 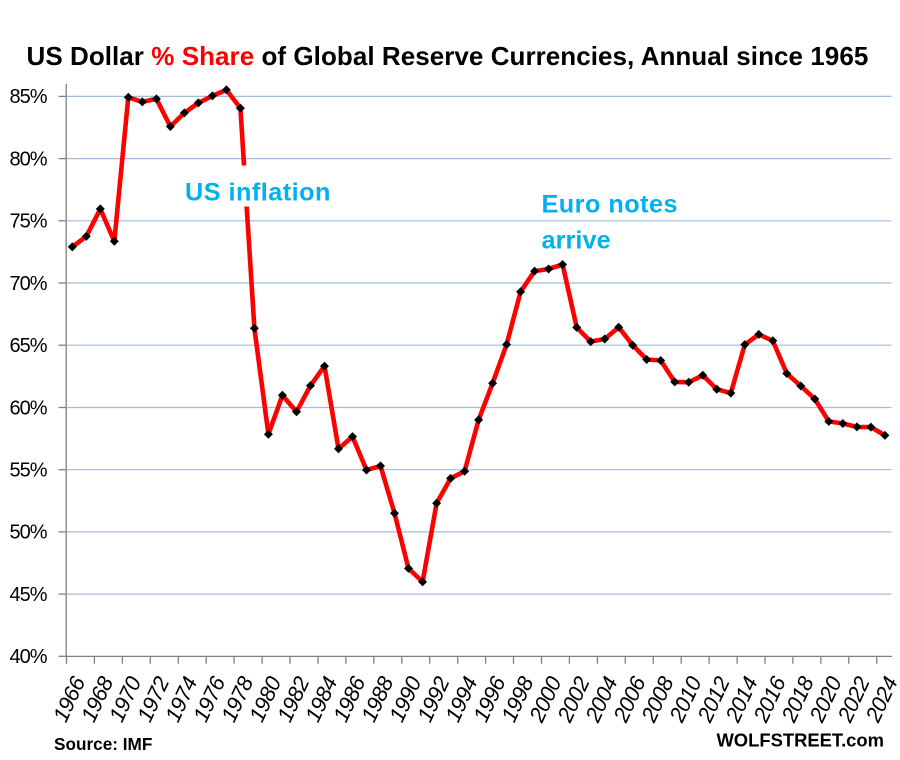 What do you see at coordinates (28, 657) in the screenshot?
I see `svg-text: 40%` at bounding box center [28, 657].